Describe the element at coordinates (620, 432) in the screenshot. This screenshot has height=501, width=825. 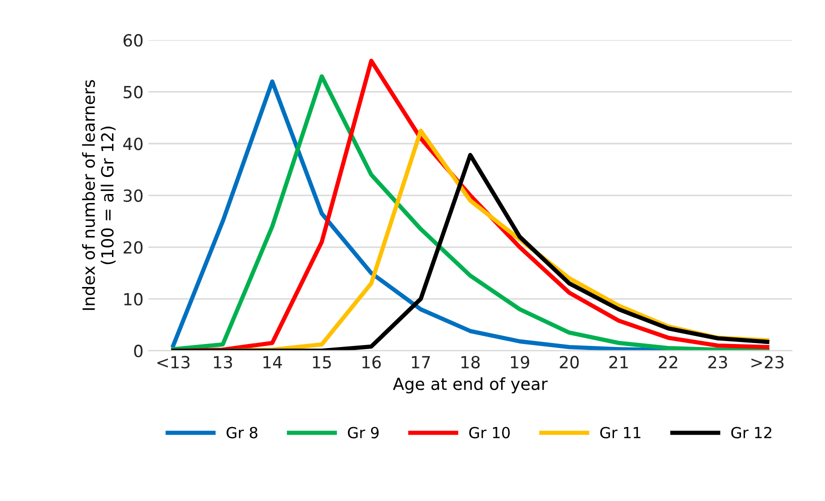
I see `legend-label: Gr 11` at that location.